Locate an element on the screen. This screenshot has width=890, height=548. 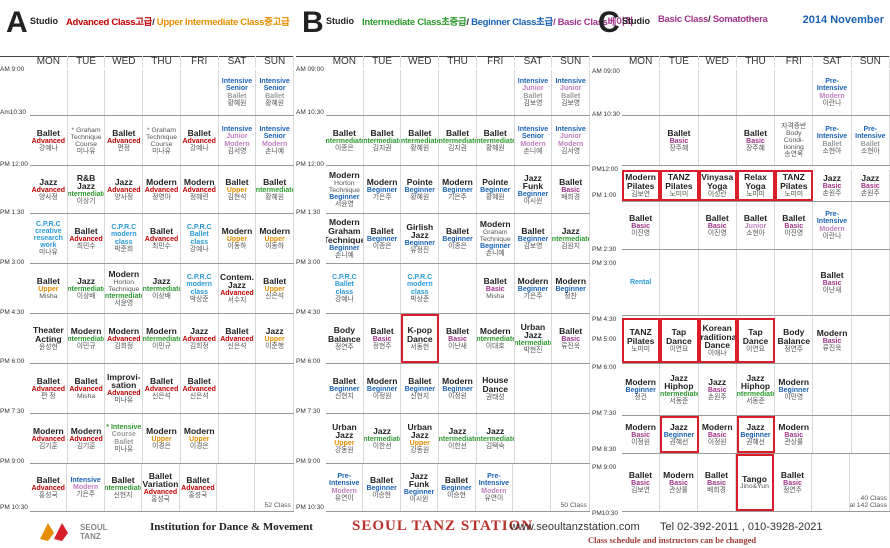
class-cell: Ballet Basic 장주혜 is located at coordinates (756, 140).